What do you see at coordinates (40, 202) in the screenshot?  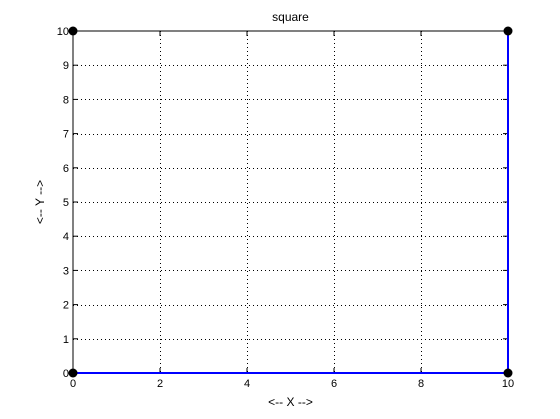 I see `y-axis-label: <-- Y -->` at bounding box center [40, 202].